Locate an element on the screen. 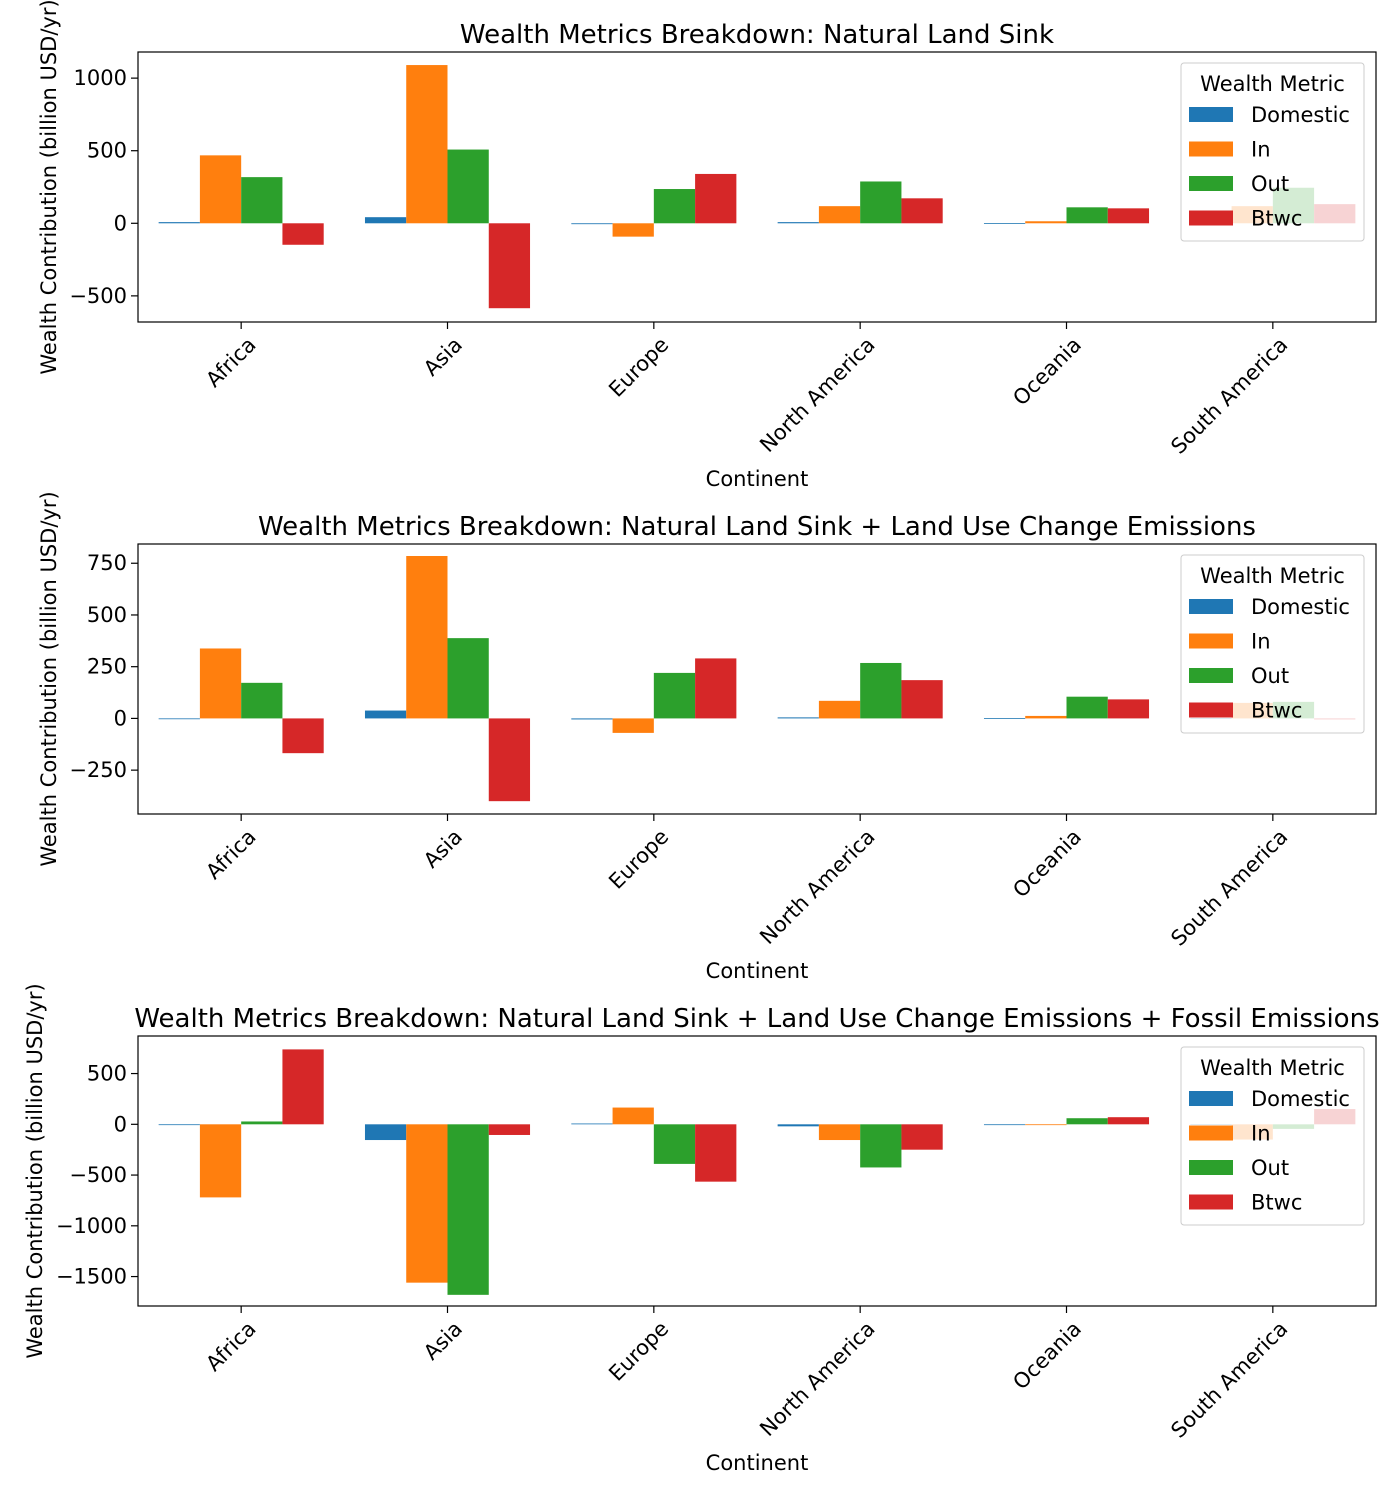 The image size is (1400, 1500). y-tick-label: −1000 is located at coordinates (91, 1226).